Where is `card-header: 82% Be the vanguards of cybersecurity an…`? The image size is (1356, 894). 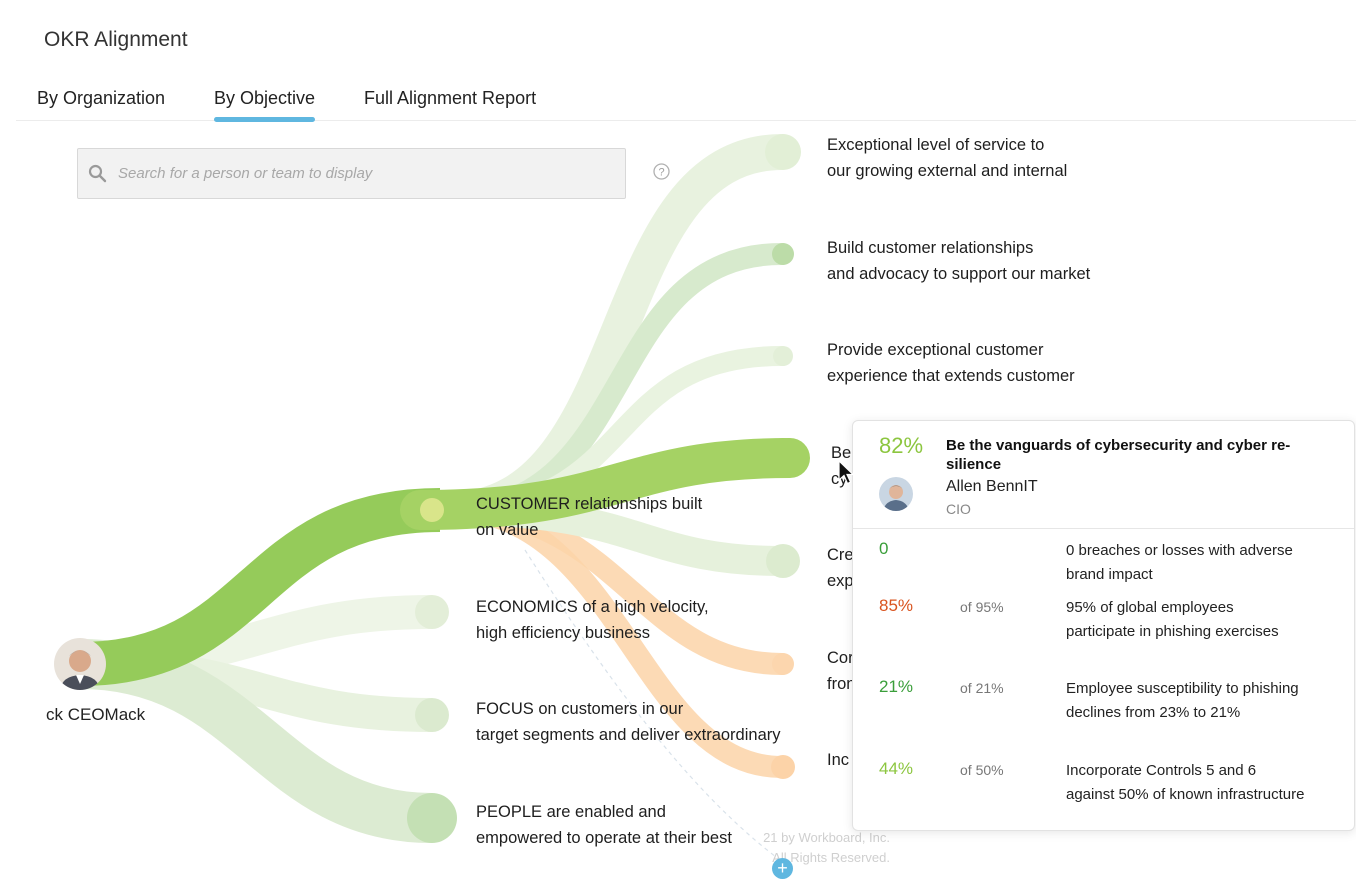 card-header: 82% Be the vanguards of cybersecurity an… is located at coordinates (1103, 475).